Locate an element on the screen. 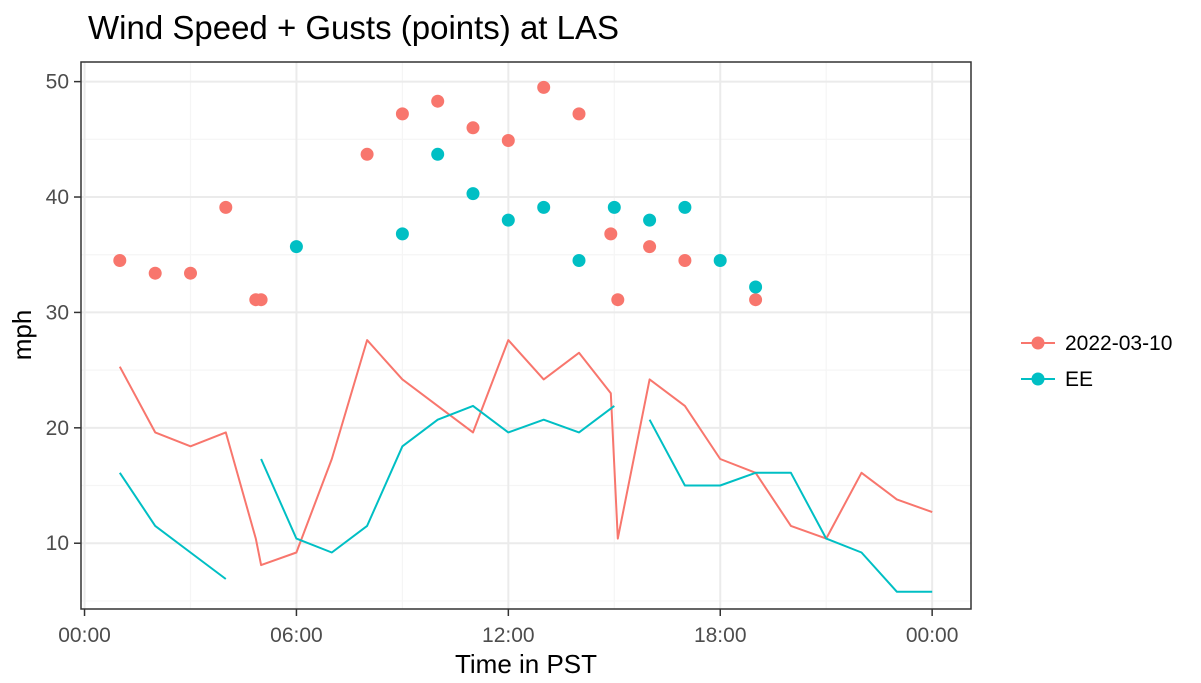 Image resolution: width=1201 pixels, height=683 pixels. y-tick-label: 50 is located at coordinates (57, 82).